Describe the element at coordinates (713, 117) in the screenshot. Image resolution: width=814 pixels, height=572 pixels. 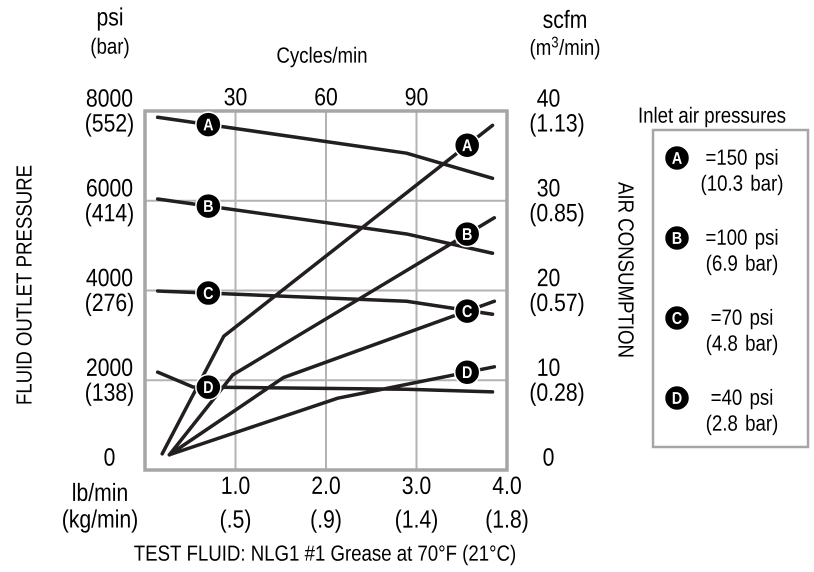
I see `legend-title: Inlet air pressures` at that location.